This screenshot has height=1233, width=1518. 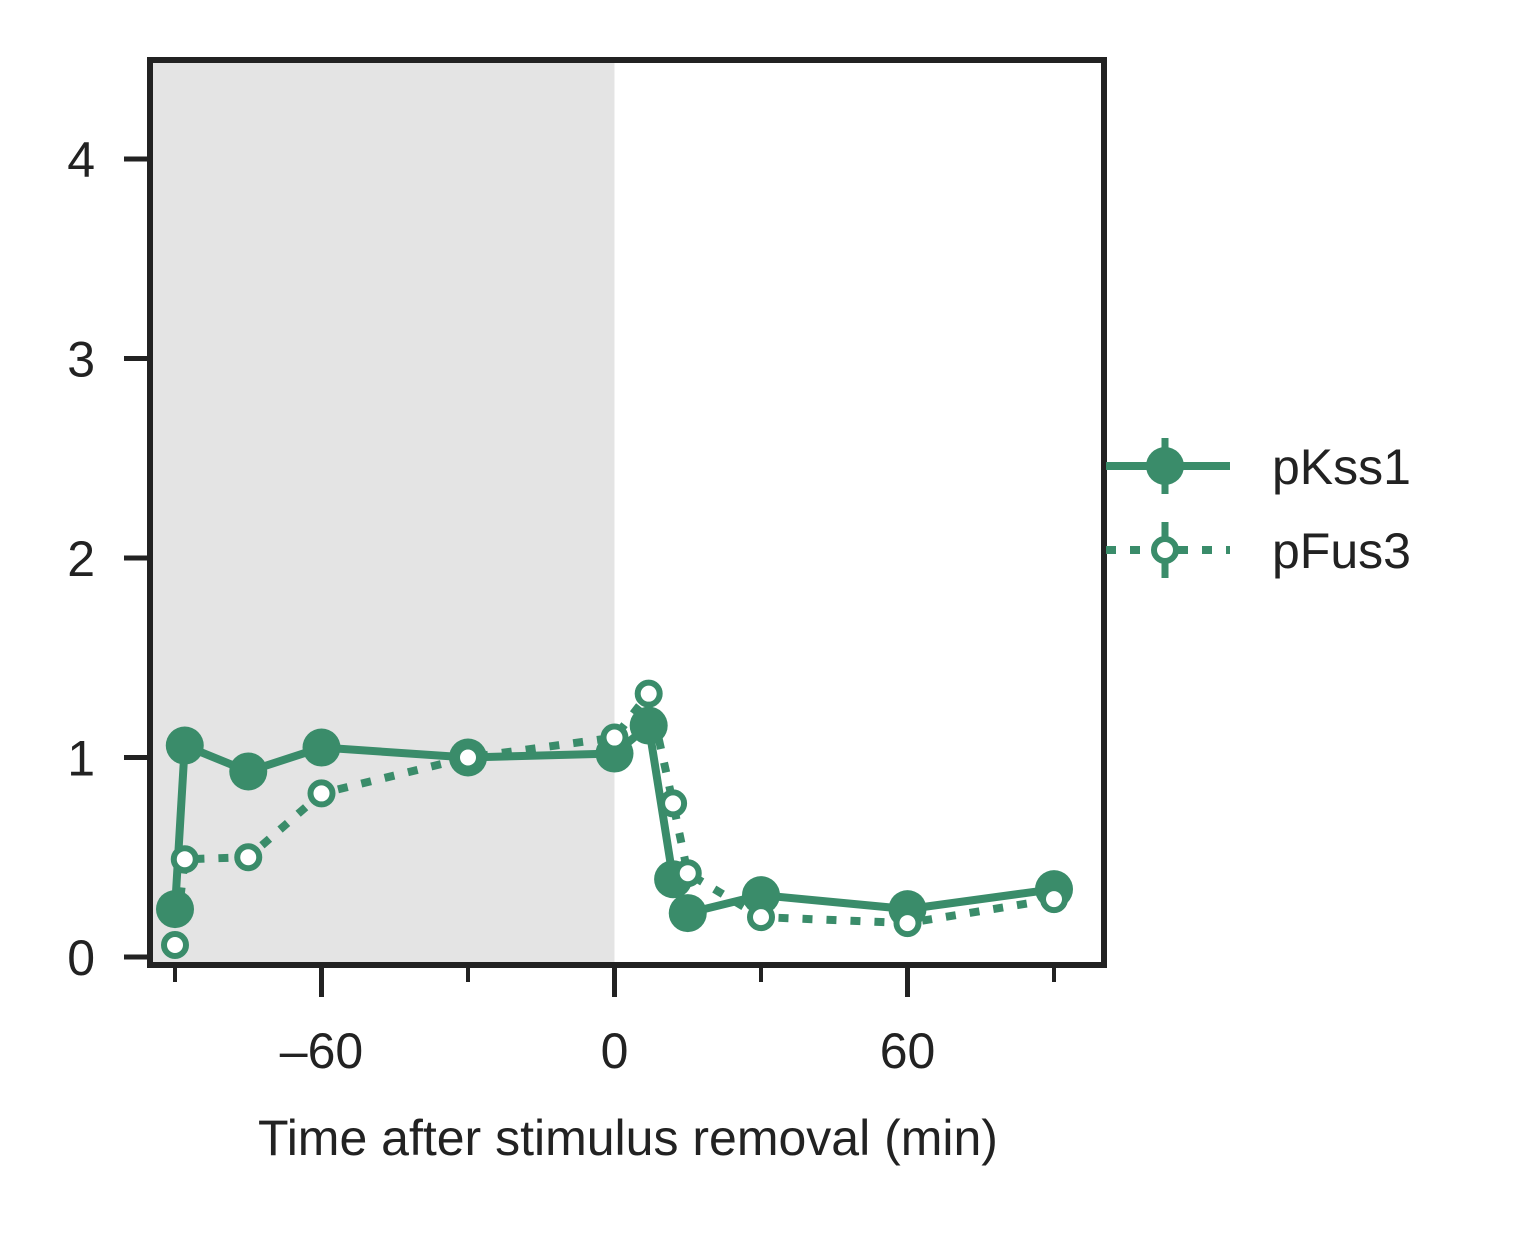 I want to click on series-pFus3, so click(x=614, y=819).